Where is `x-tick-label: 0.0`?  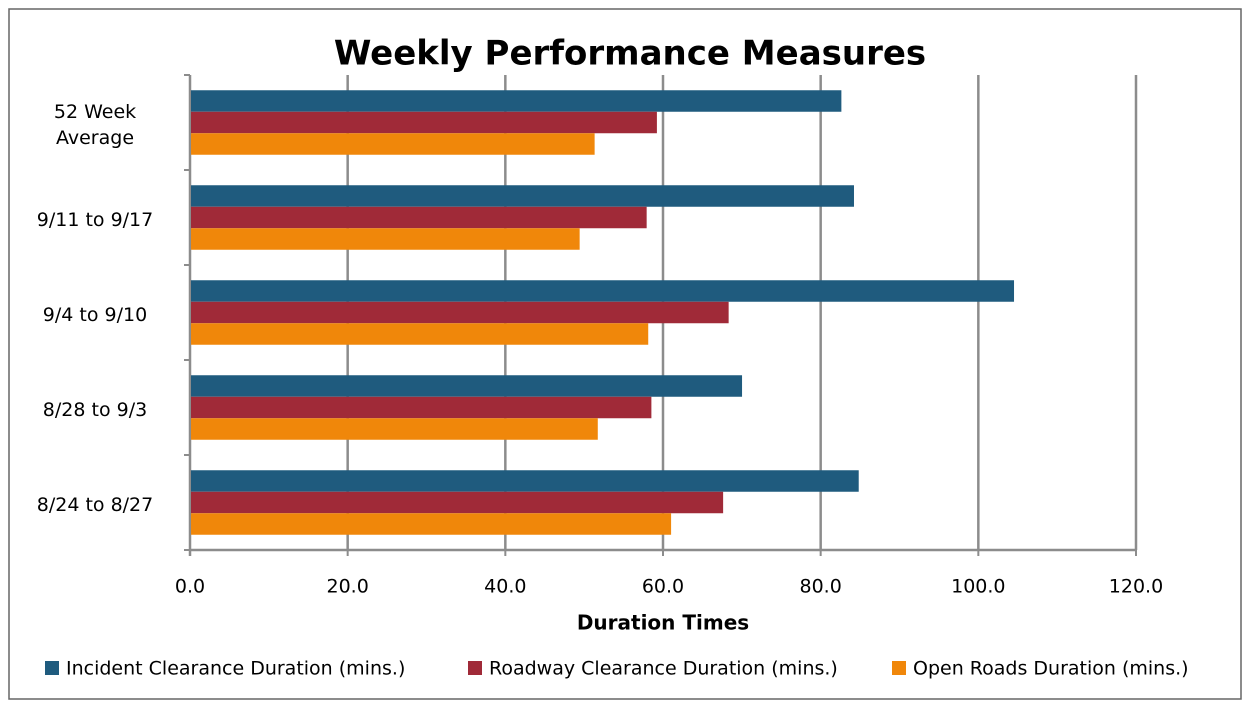 x-tick-label: 0.0 is located at coordinates (190, 587).